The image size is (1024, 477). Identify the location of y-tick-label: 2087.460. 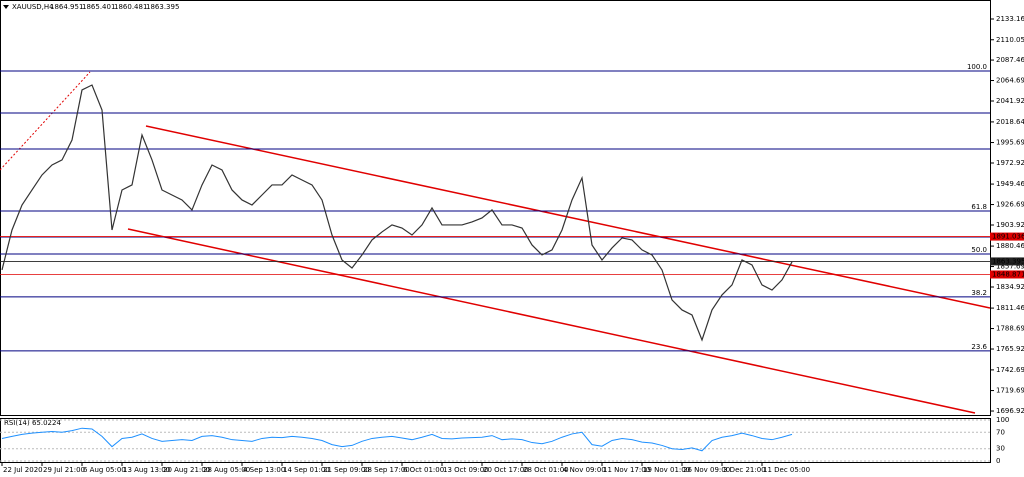
(1010, 60).